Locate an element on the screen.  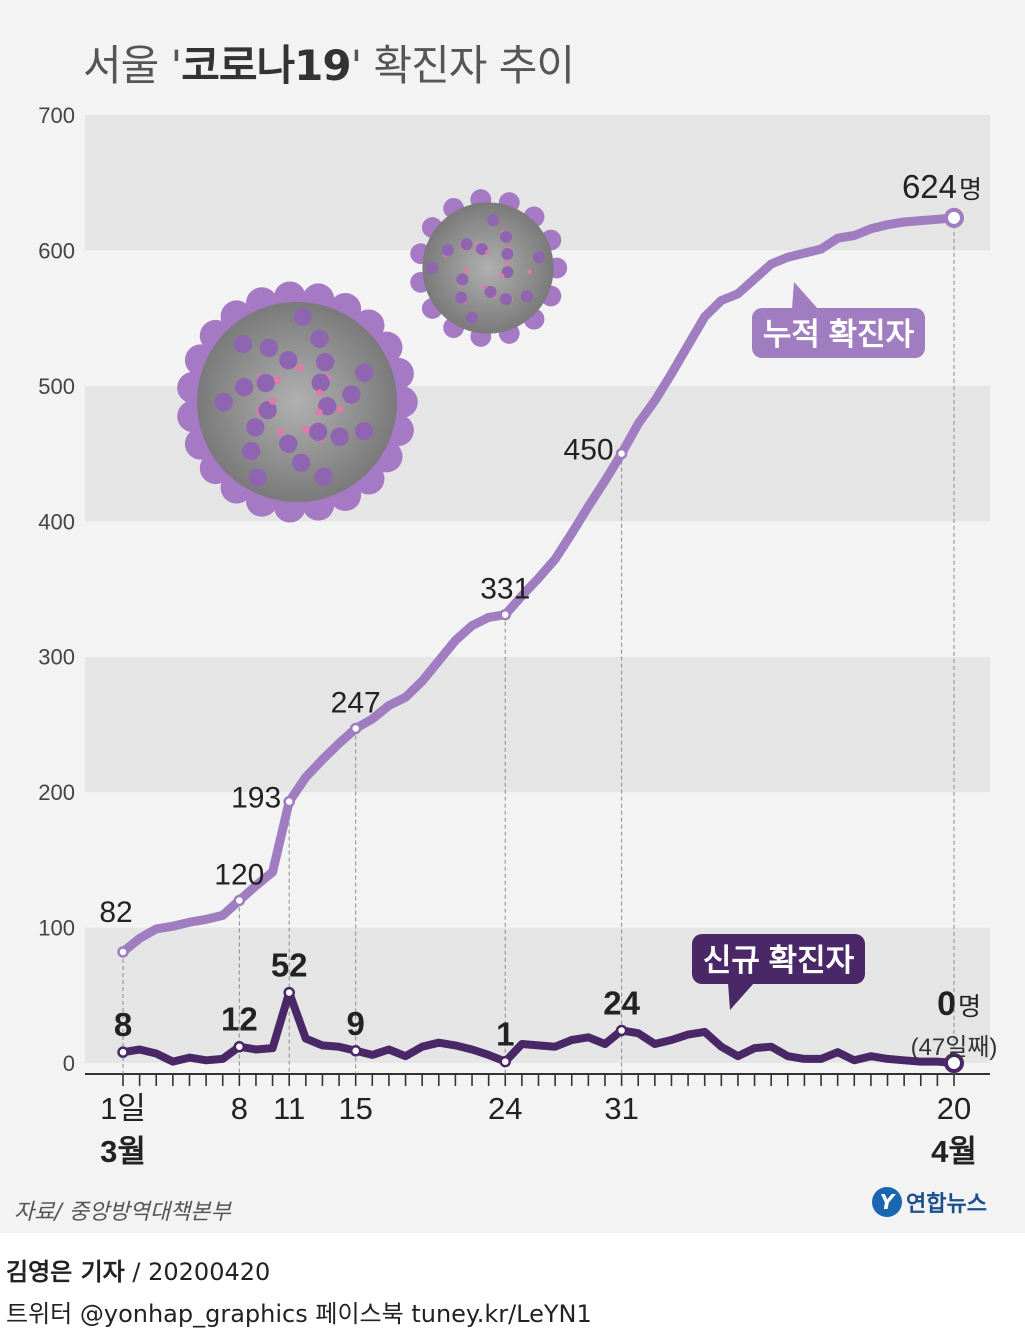
y-tick-label: 600 is located at coordinates (56, 250).